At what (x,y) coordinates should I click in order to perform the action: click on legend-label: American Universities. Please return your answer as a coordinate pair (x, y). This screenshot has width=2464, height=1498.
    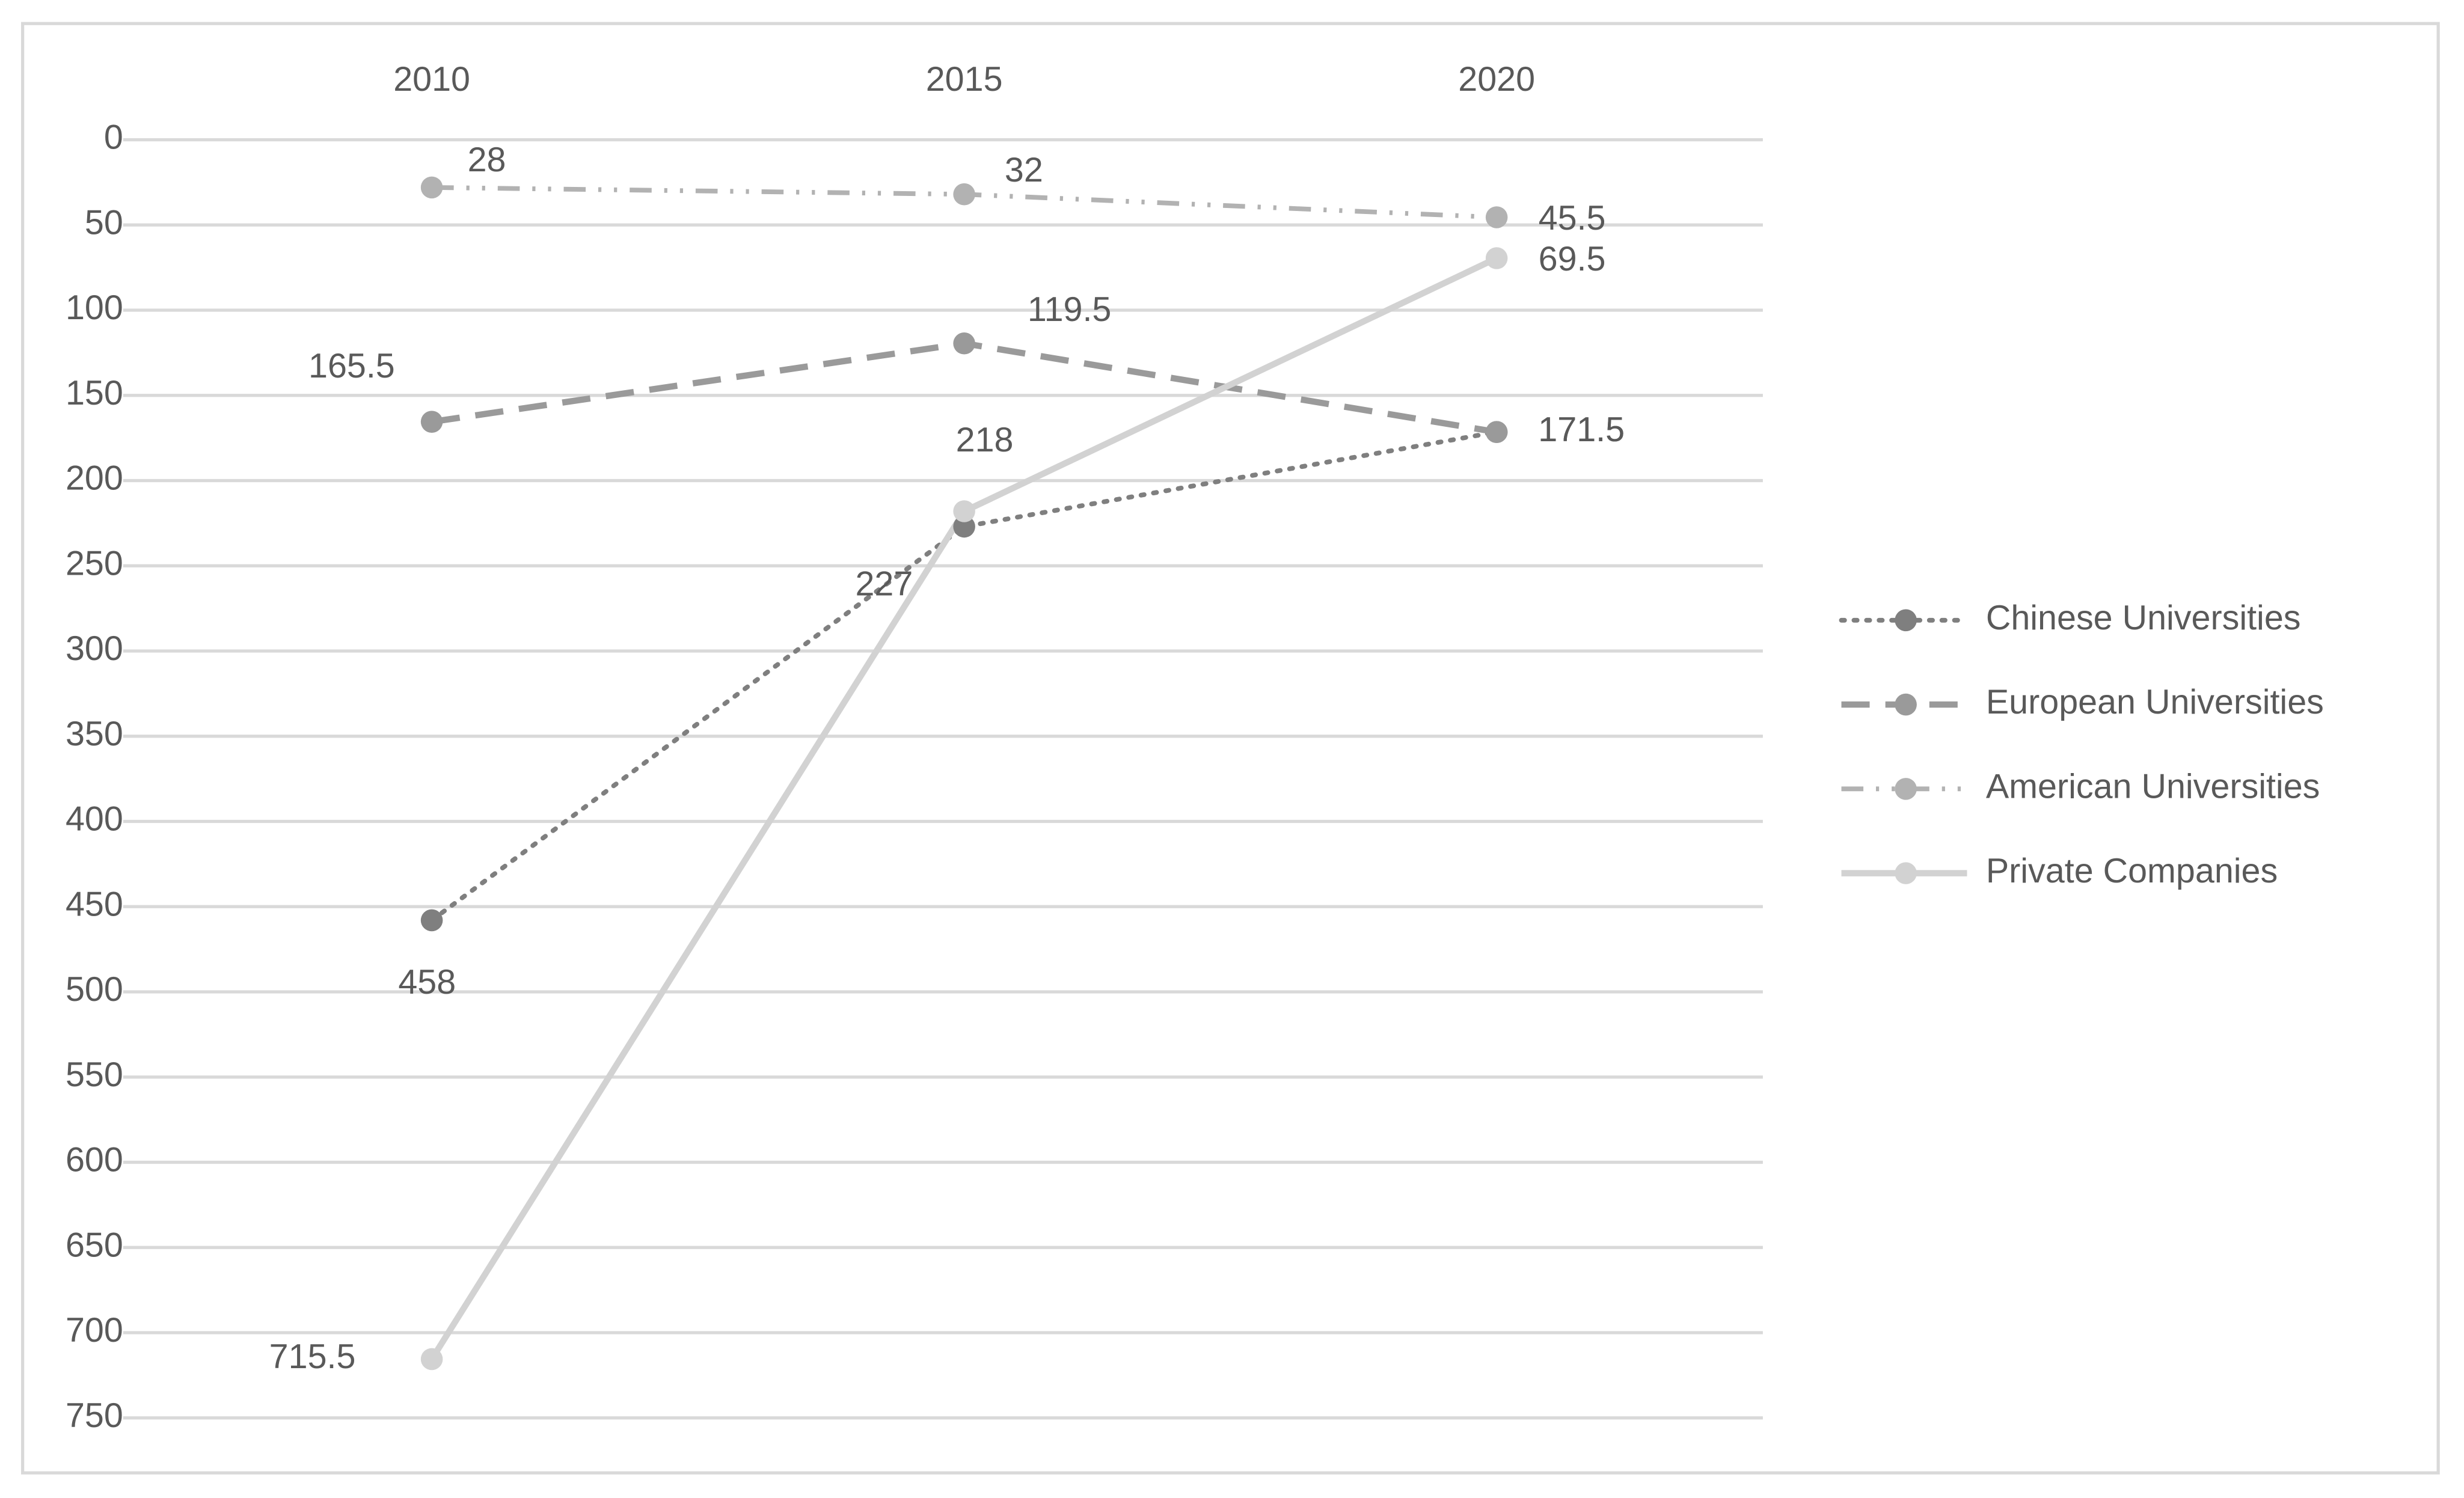
    Looking at the image, I should click on (2153, 787).